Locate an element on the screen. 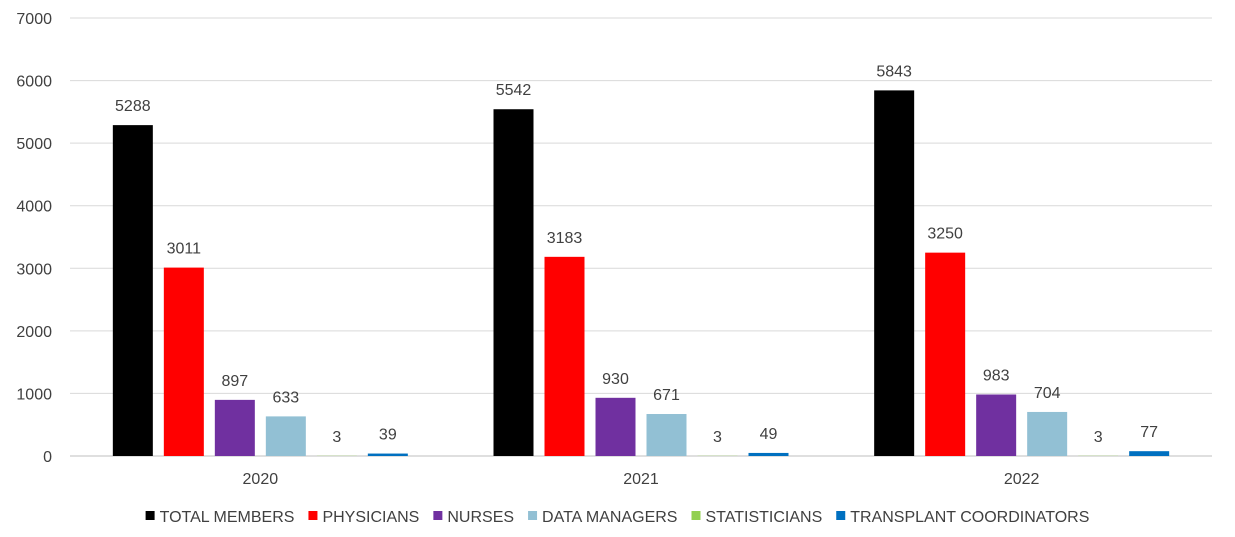 Image resolution: width=1235 pixels, height=537 pixels. x-axis: 2020 2021 2022 is located at coordinates (641, 479).